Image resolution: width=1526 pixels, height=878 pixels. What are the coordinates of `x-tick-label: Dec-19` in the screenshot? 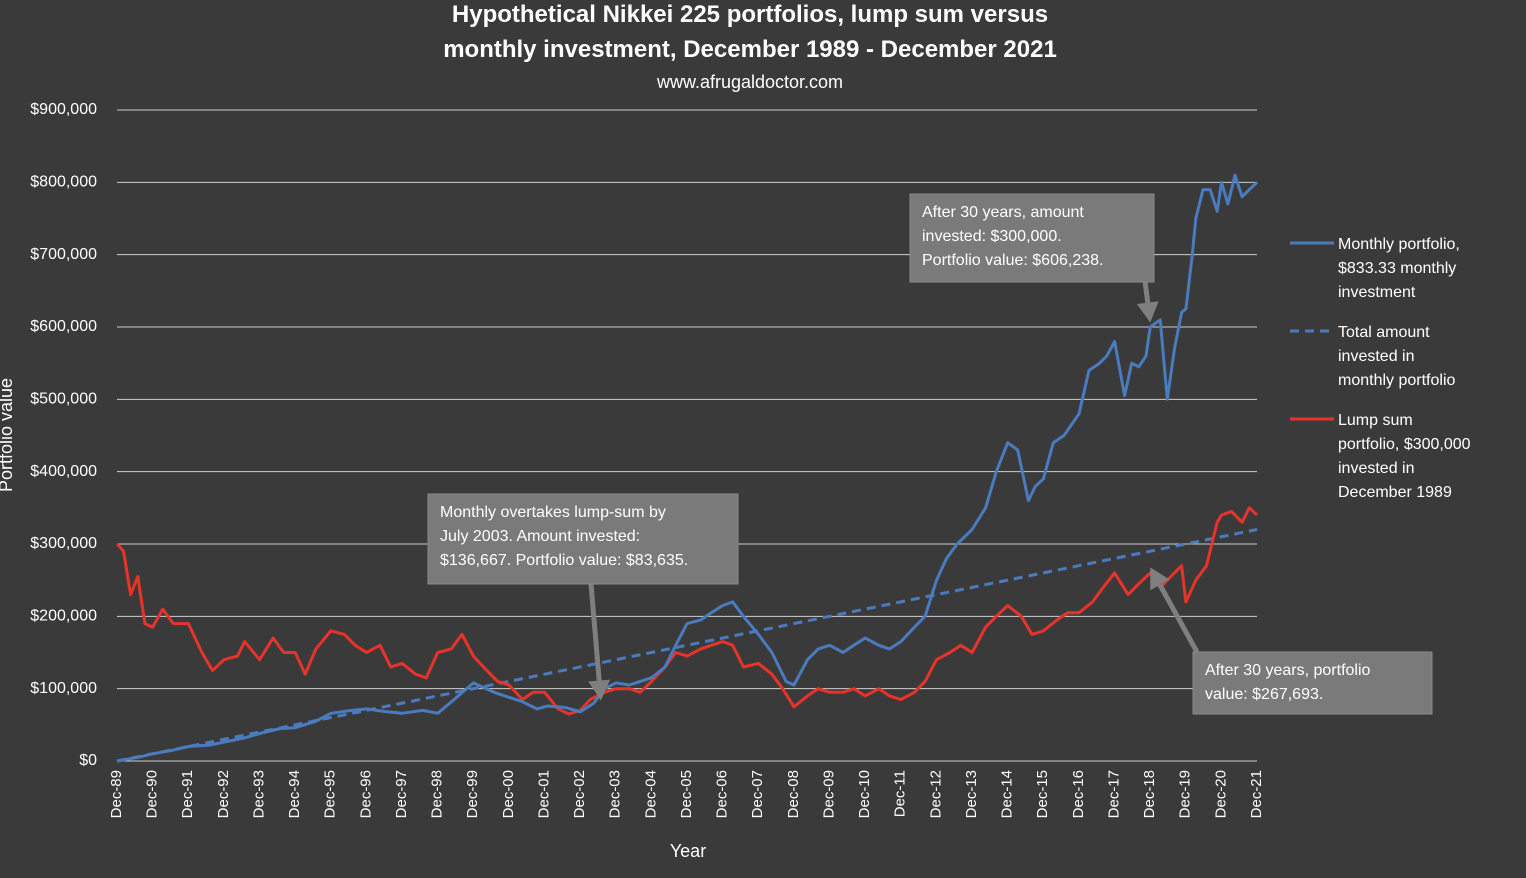 It's located at (1185, 794).